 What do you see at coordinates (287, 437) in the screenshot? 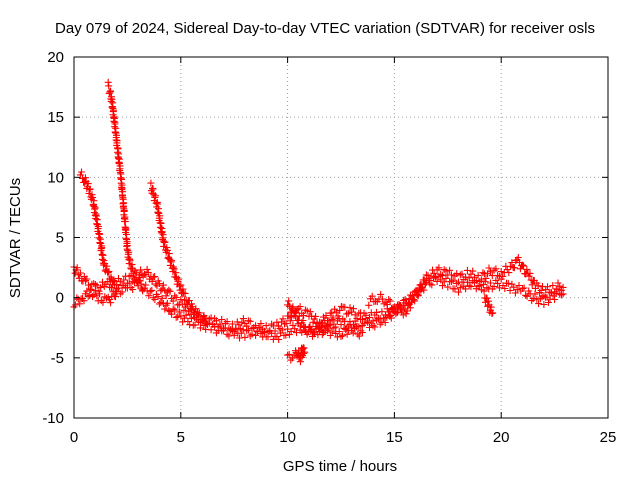
I see `x-tick-label: 10` at bounding box center [287, 437].